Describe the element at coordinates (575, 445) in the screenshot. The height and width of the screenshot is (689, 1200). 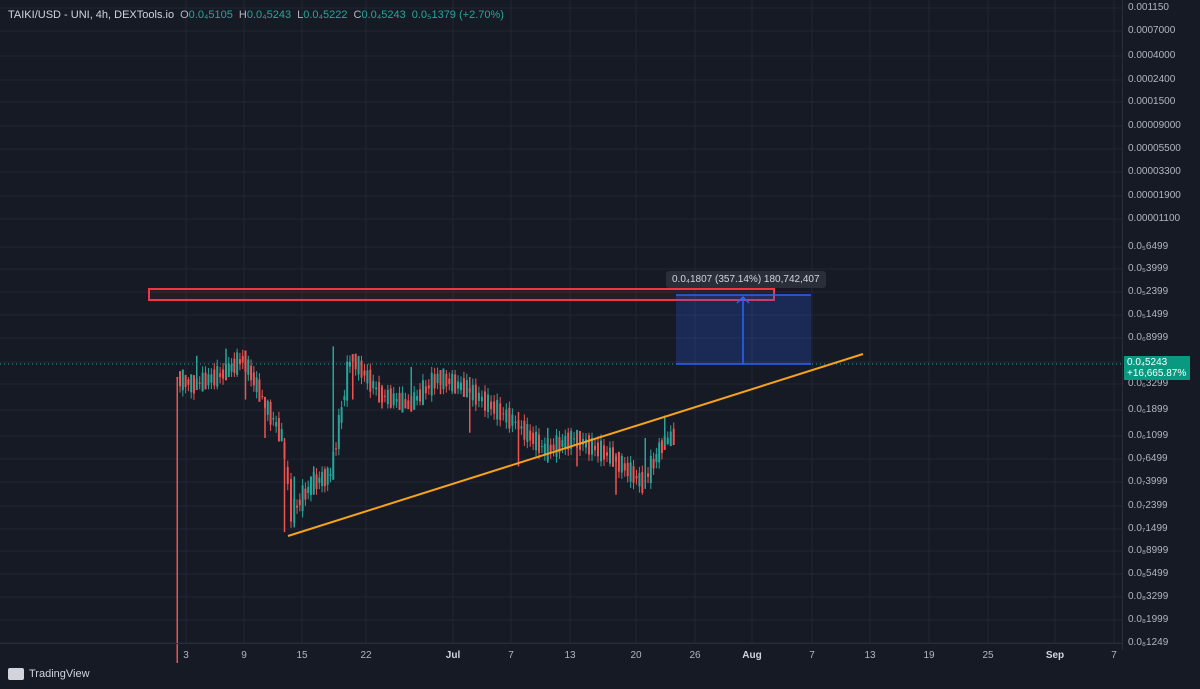
I see `ascending-trendline` at that location.